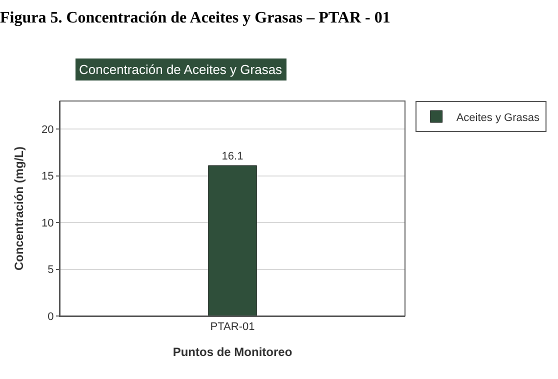  What do you see at coordinates (181, 69) in the screenshot?
I see `chart-subtitle: Concentración de Aceites y Grasas` at bounding box center [181, 69].